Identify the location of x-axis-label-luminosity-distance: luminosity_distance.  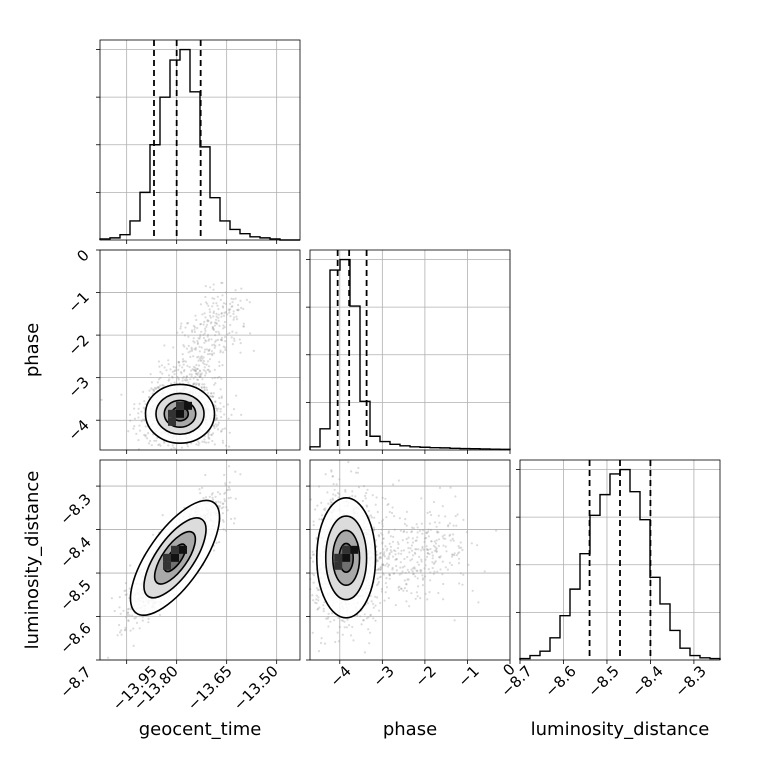
(620, 729).